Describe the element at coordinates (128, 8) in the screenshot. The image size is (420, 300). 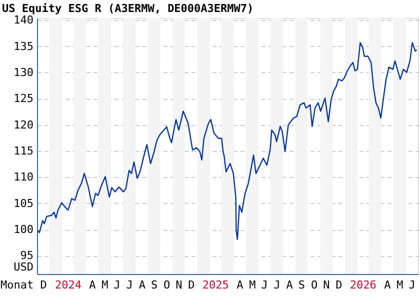
I see `chart-title: US Equity ESG R (A3ERMW, DE000A3ERMW7)` at that location.